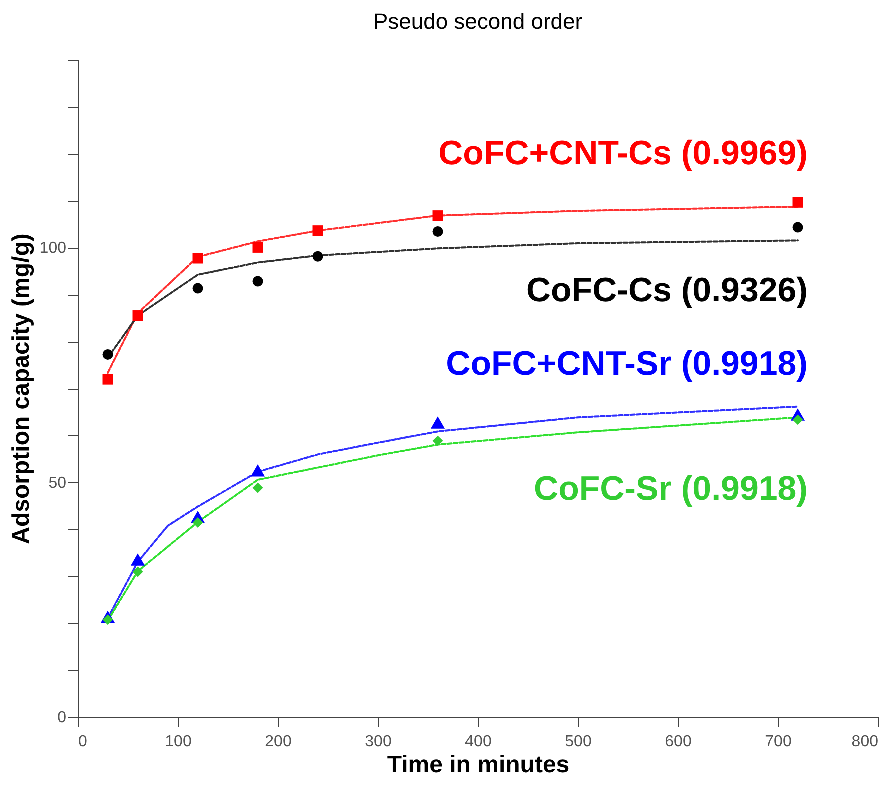 The width and height of the screenshot is (895, 798). I want to click on x-tick-label: 600, so click(678, 742).